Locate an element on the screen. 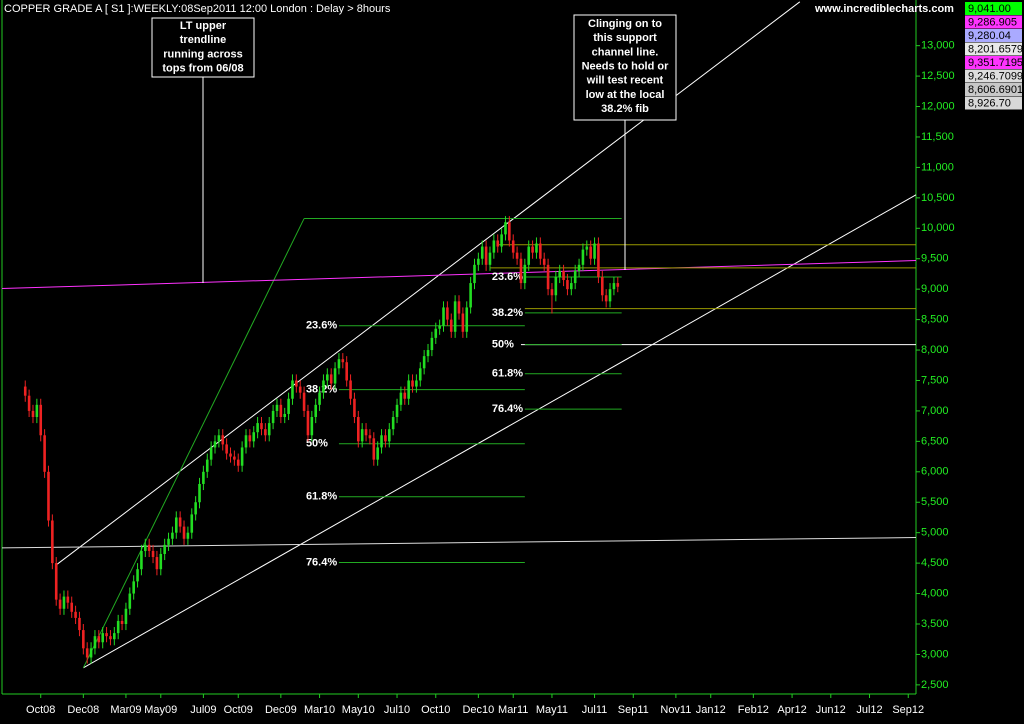 This screenshot has height=724, width=1024. y-tick-label: 11,500 is located at coordinates (937, 137).